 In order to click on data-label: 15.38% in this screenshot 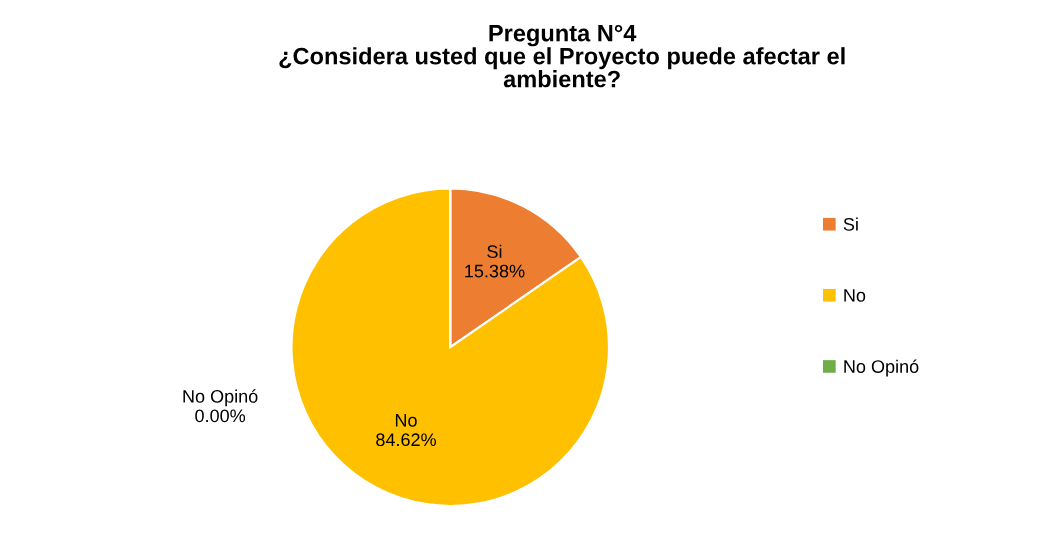, I will do `click(495, 271)`.